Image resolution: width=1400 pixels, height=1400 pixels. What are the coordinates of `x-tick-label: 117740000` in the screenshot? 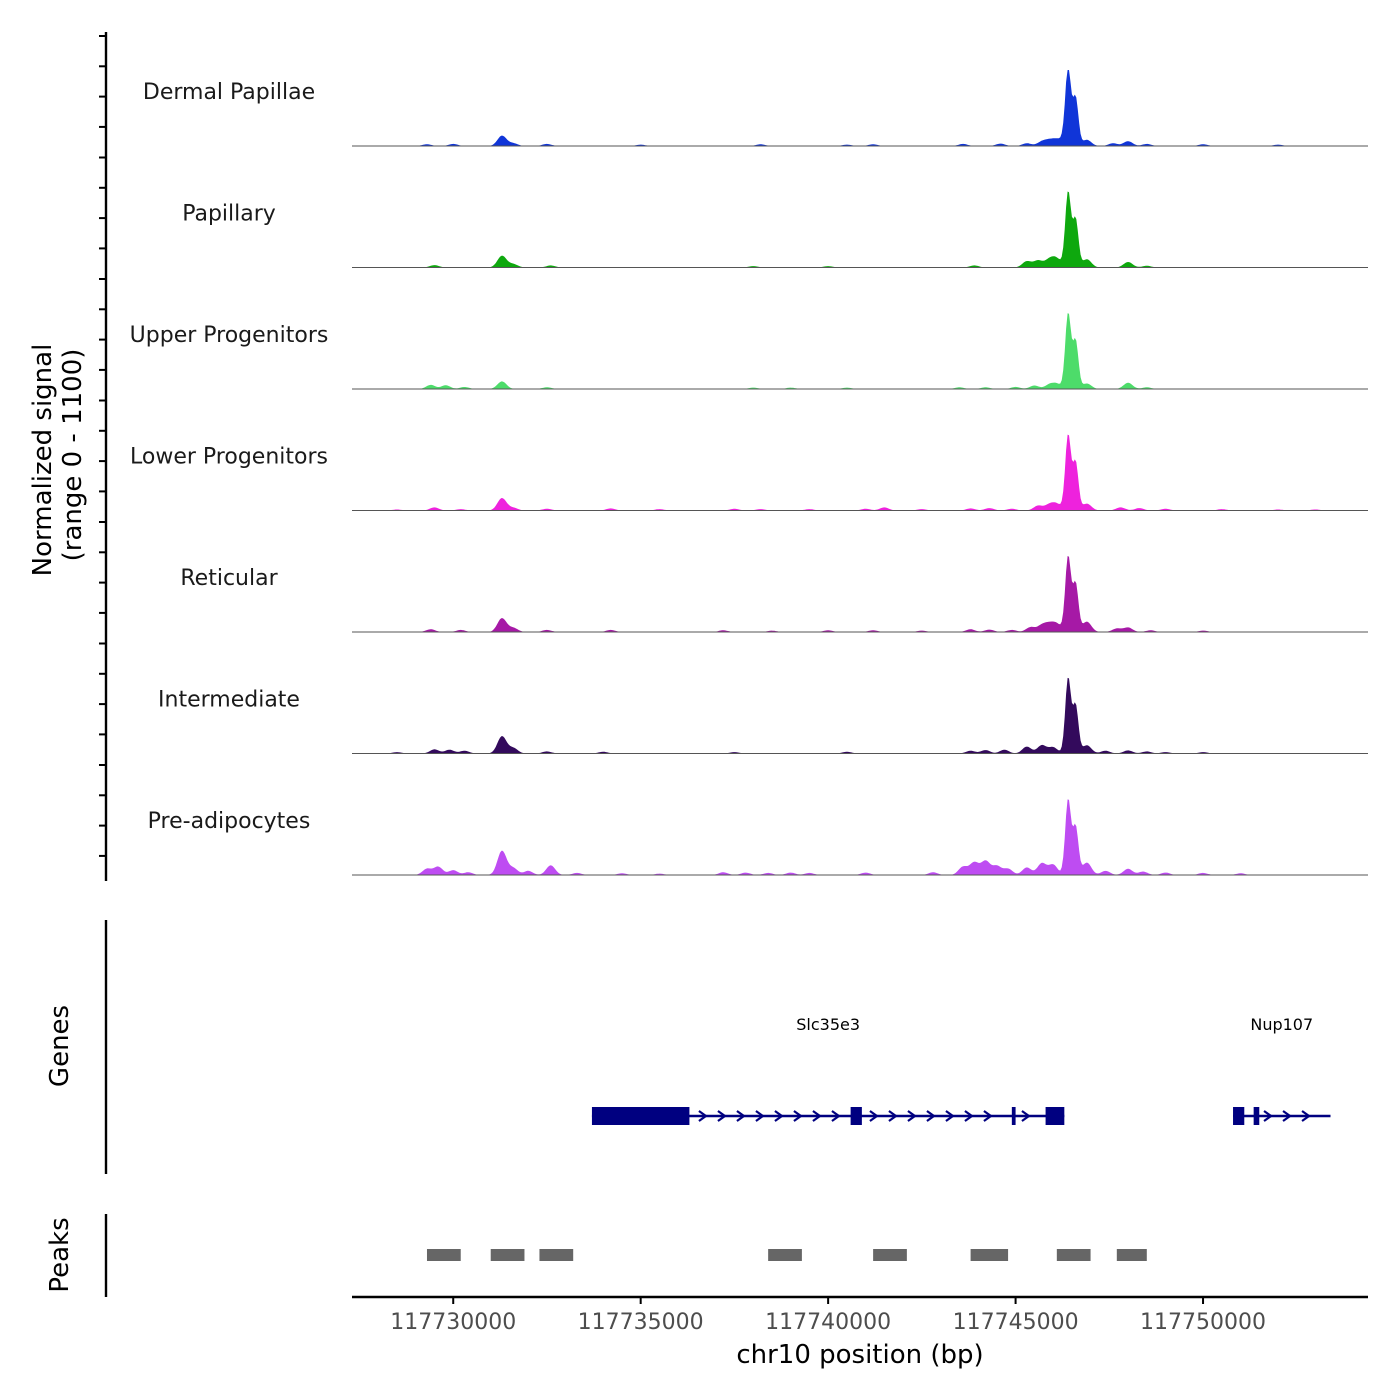 It's located at (828, 1322).